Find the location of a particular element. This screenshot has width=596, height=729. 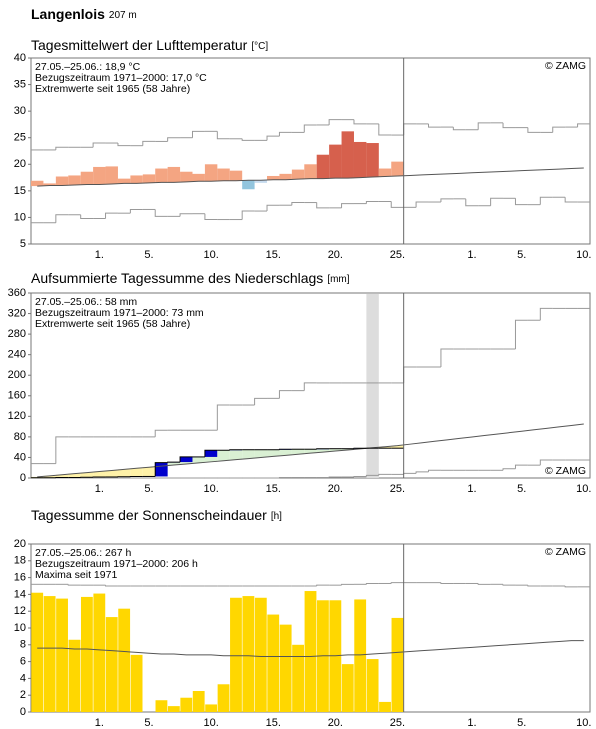

x-tick-label: 20. is located at coordinates (335, 723).